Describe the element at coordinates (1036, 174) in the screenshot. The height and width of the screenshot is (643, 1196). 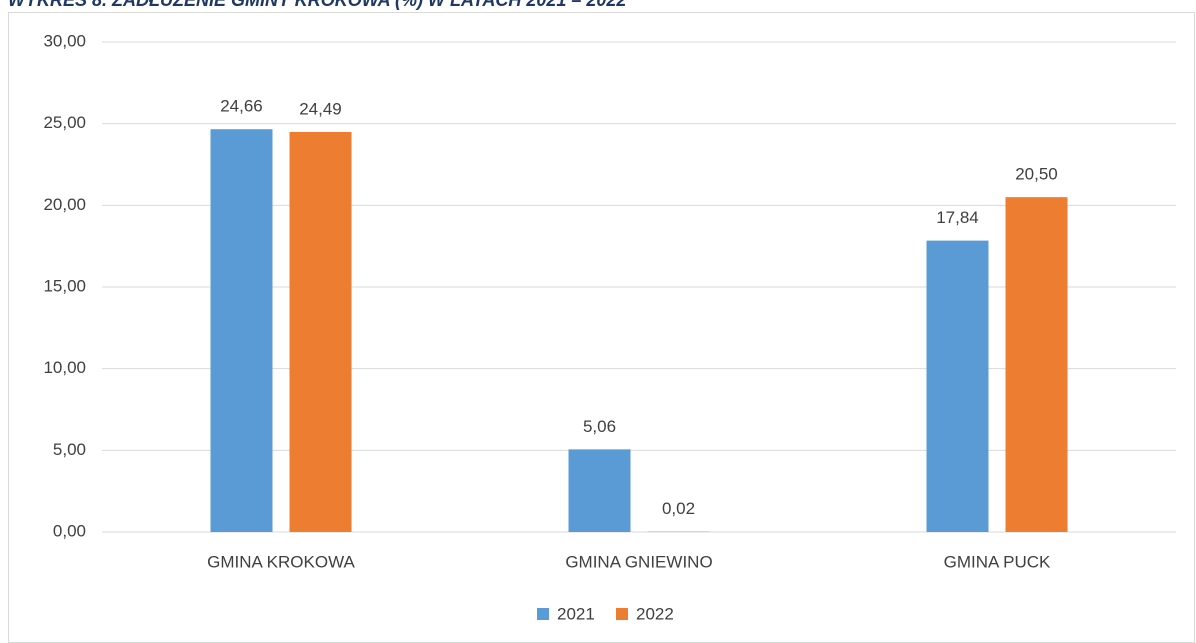
I see `data-label: 20,50` at that location.